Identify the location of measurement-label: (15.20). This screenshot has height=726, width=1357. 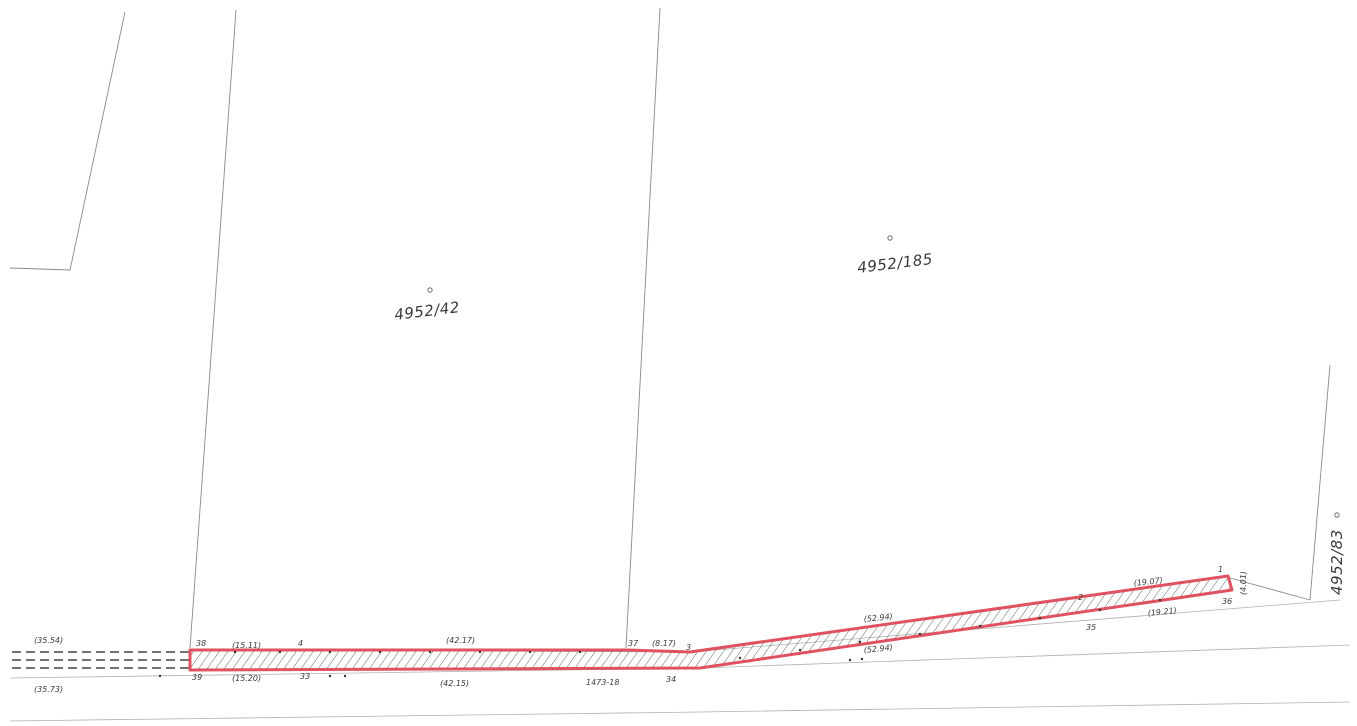
(246, 678).